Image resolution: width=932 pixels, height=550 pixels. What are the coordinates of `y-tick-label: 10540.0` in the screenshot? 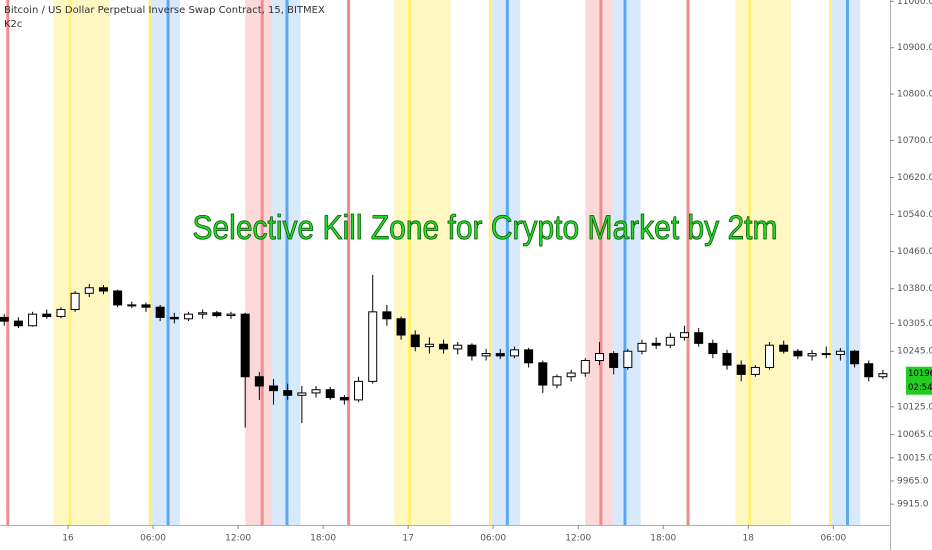 It's located at (914, 215).